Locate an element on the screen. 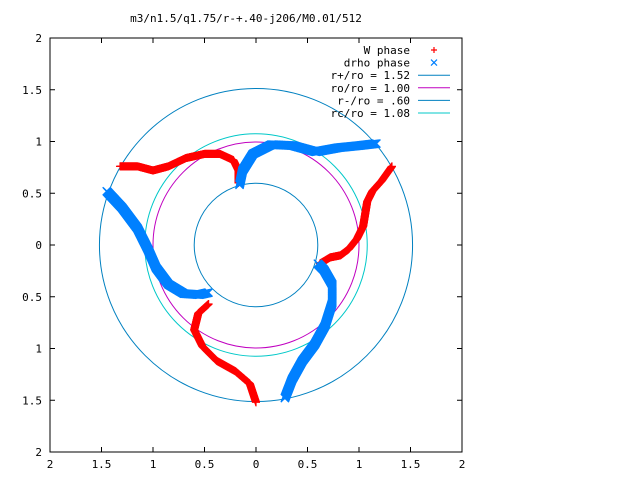 Image resolution: width=640 pixels, height=480 pixels. legend-label-1: drho phase is located at coordinates (377, 63).